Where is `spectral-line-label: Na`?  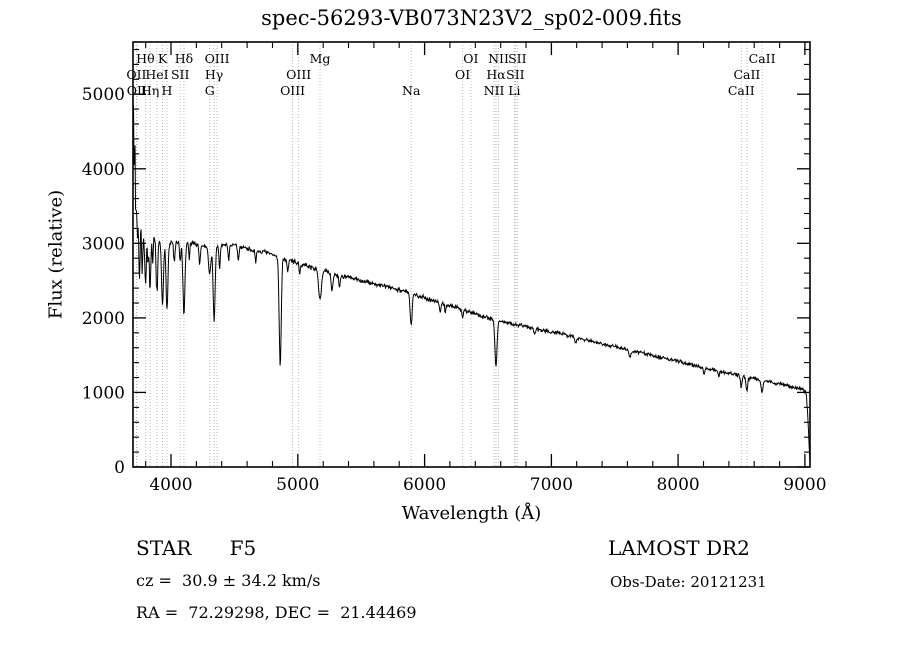
spectral-line-label: Na is located at coordinates (411, 90).